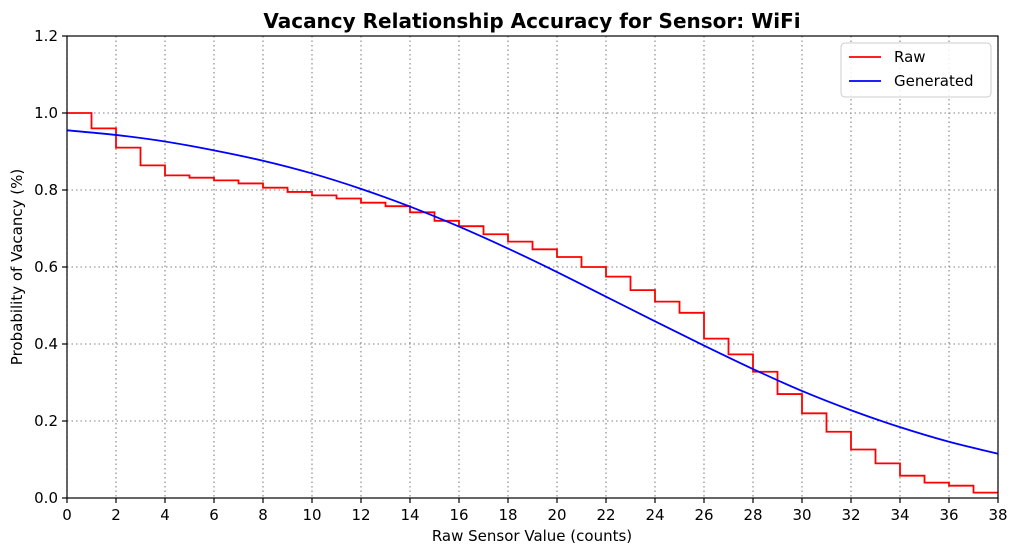 Image resolution: width=1017 pixels, height=553 pixels. Describe the element at coordinates (311, 515) in the screenshot. I see `x-tick-label: 10` at that location.